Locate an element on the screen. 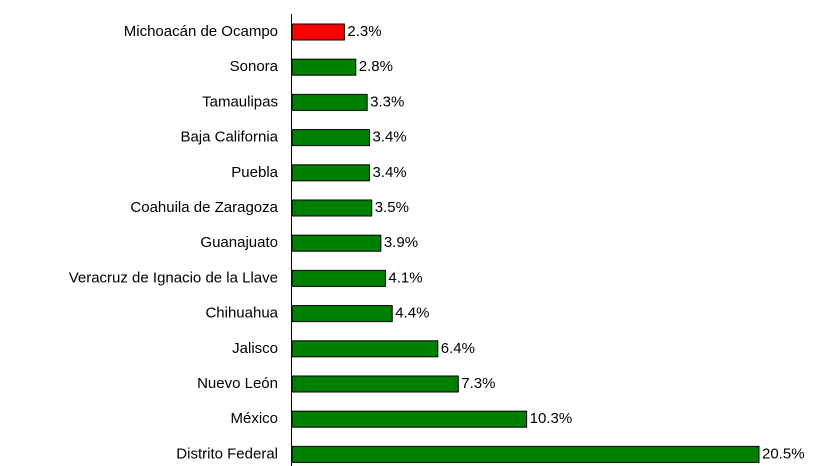 The image size is (819, 466). category-label: Puebla is located at coordinates (254, 172).